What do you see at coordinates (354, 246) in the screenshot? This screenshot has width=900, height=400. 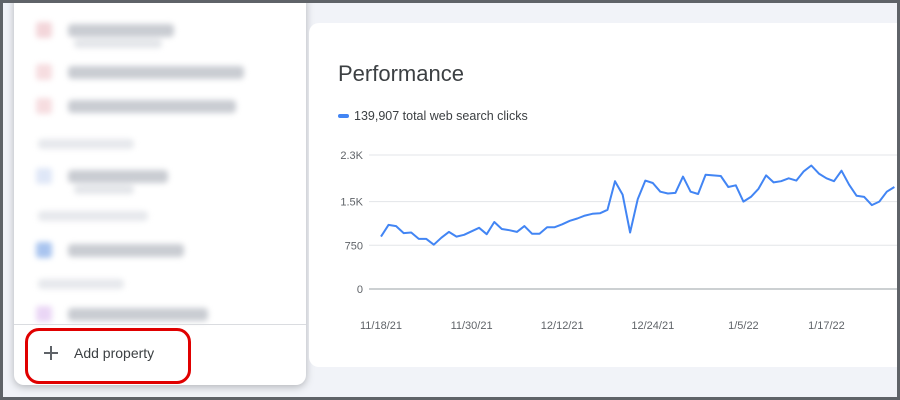 I see `y-tick-label: 750` at bounding box center [354, 246].